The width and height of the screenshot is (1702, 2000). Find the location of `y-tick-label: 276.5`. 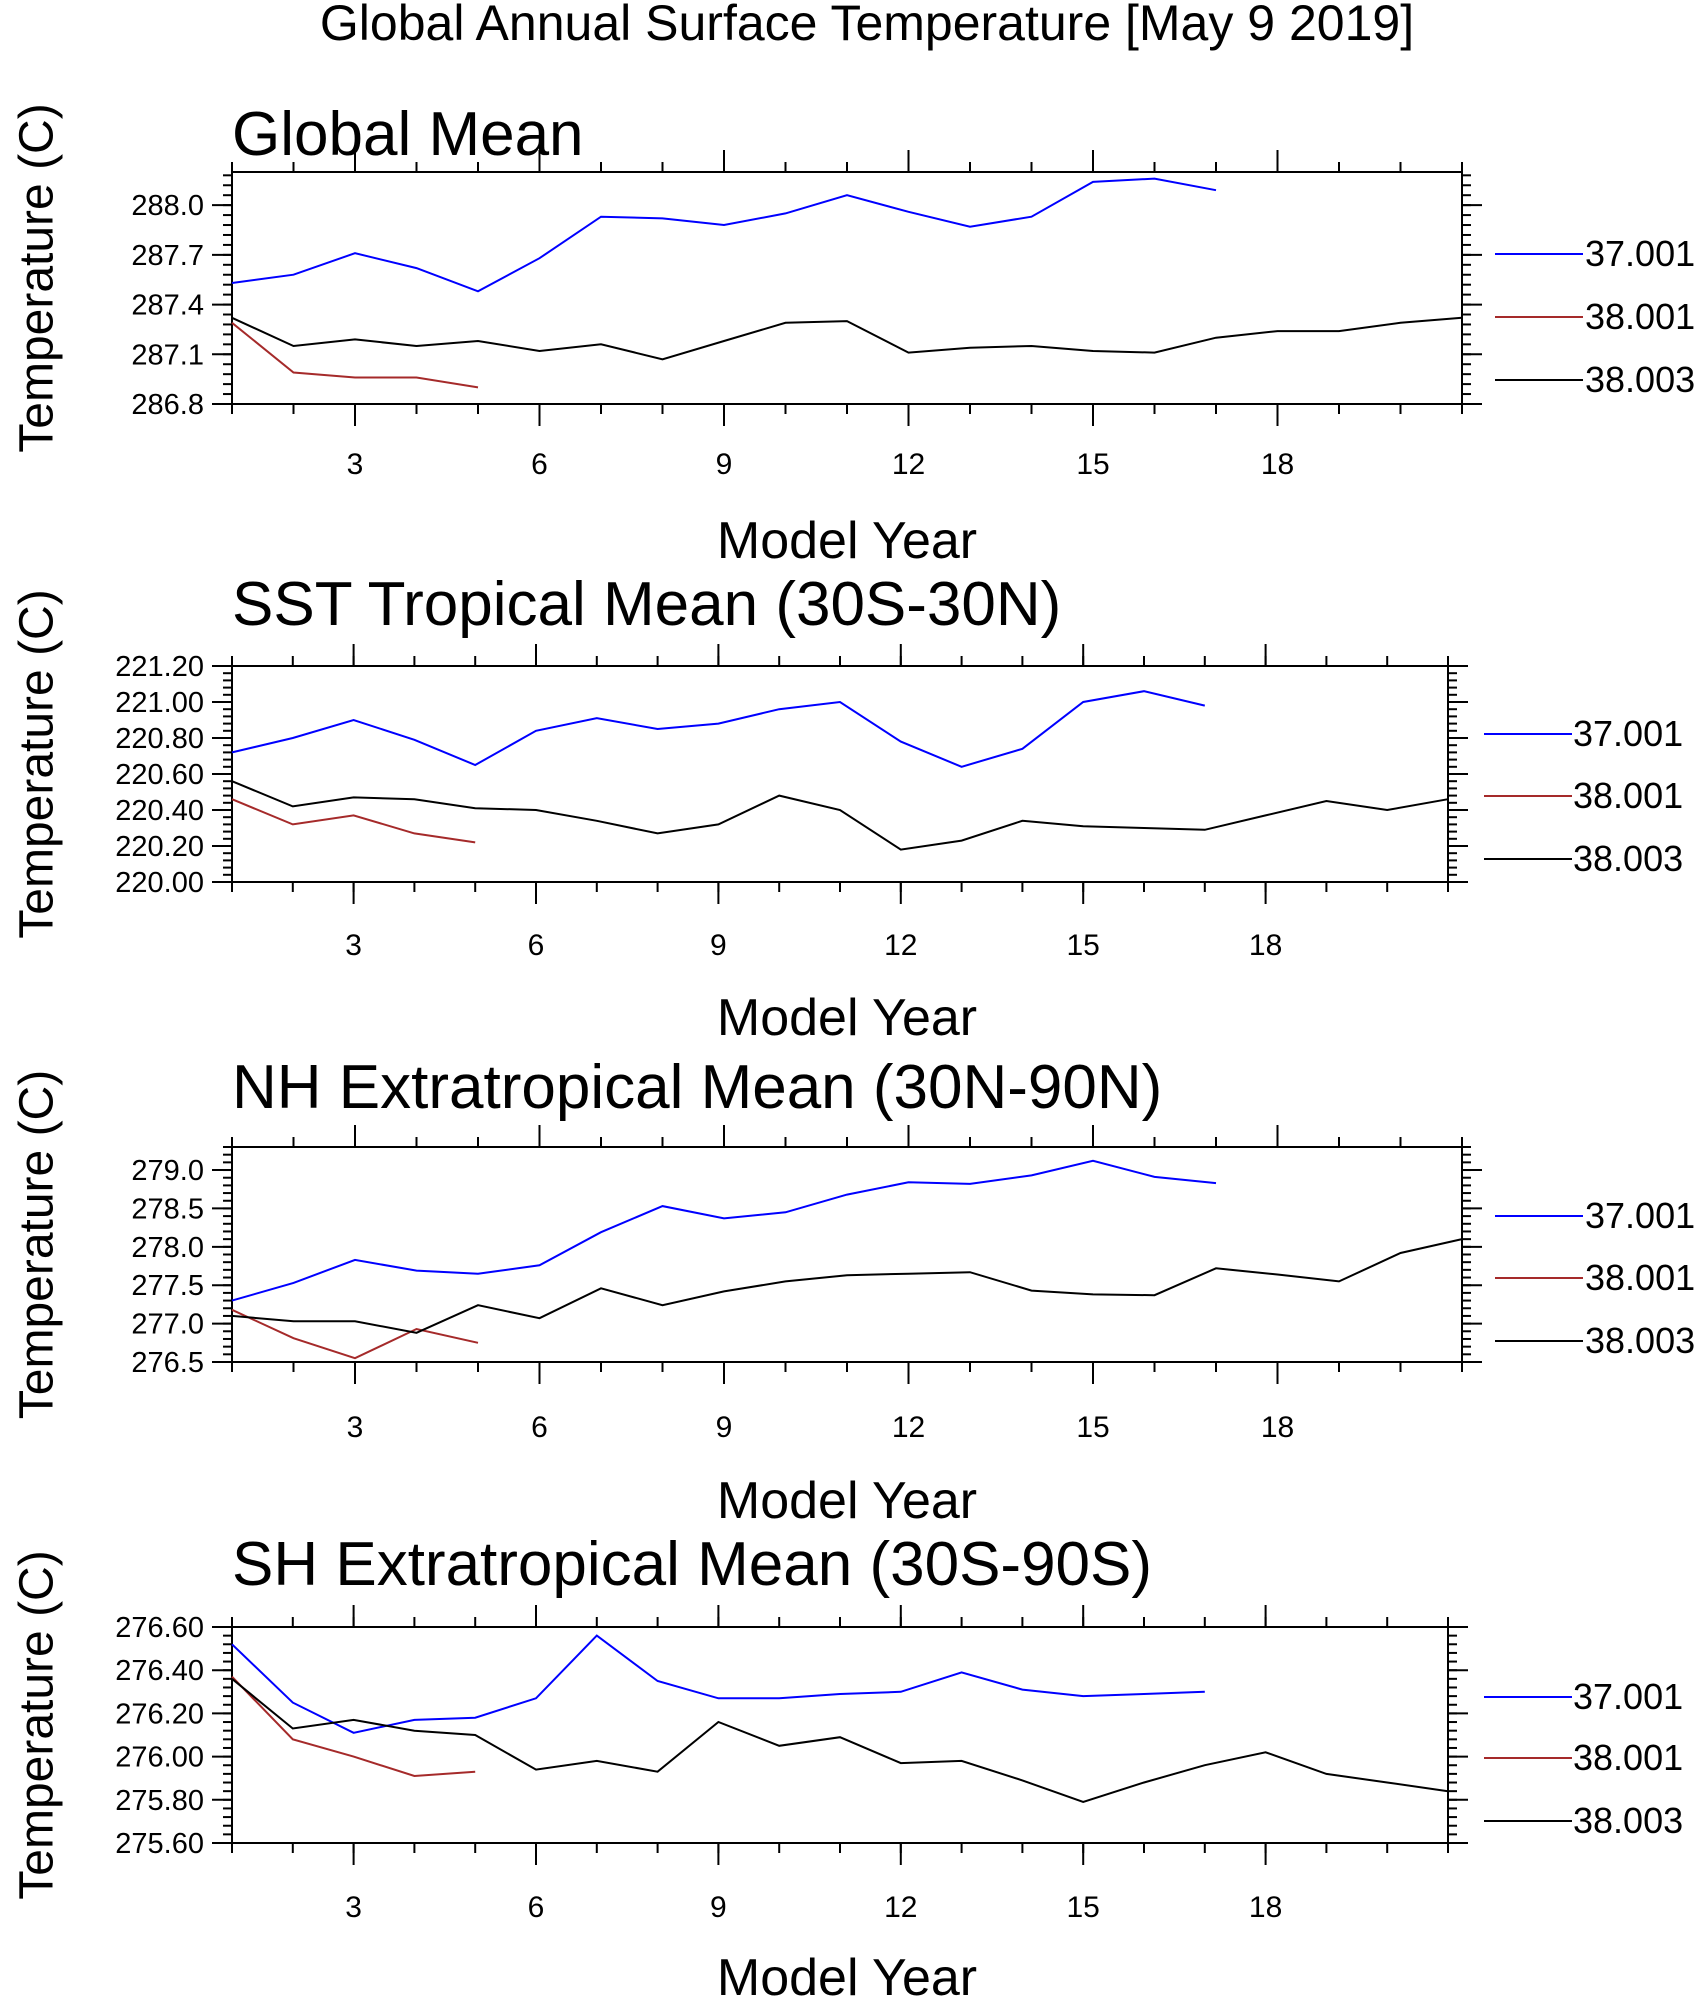

y-tick-label: 276.5 is located at coordinates (167, 1363).